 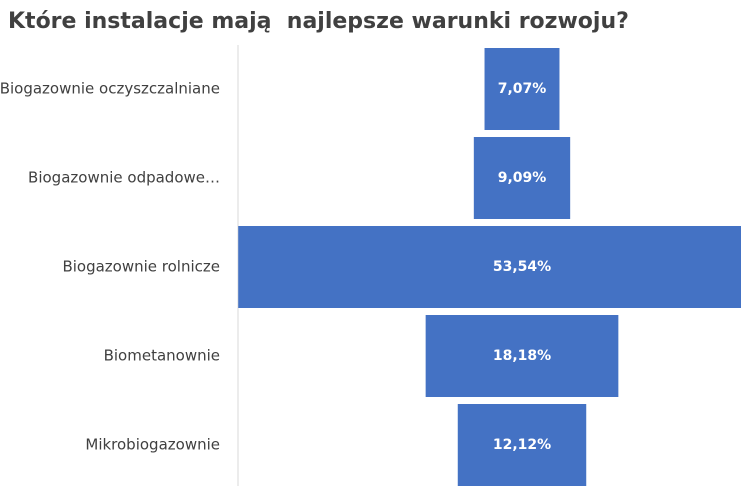 I want to click on value-label: 18,18%, so click(x=522, y=356).